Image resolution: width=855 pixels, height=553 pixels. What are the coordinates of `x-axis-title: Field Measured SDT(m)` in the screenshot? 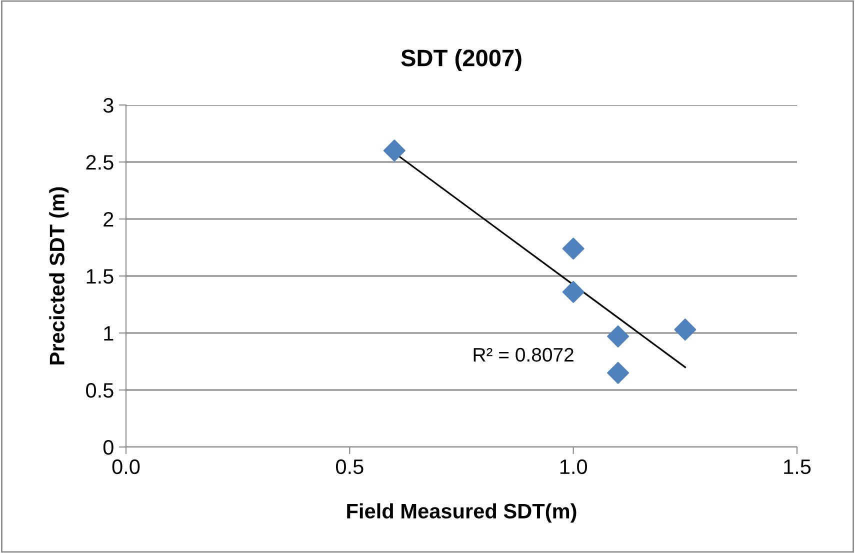 It's located at (461, 513).